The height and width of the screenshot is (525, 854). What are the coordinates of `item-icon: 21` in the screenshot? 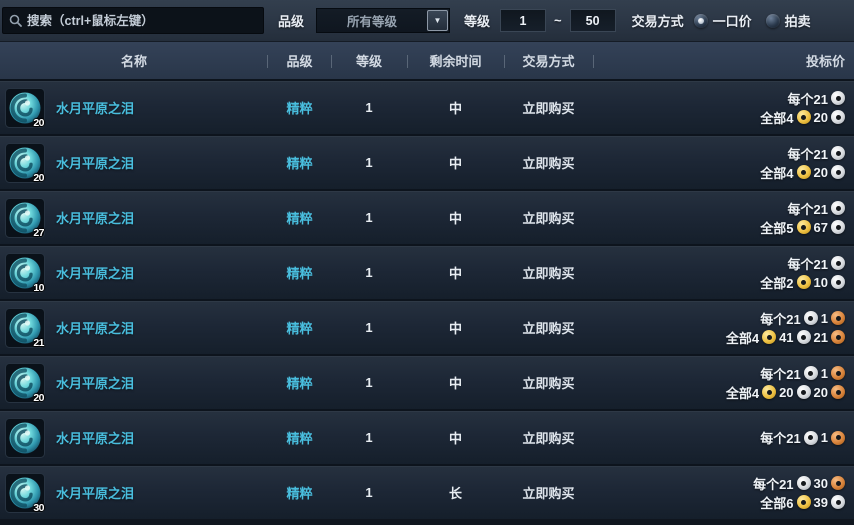 It's located at (25, 328).